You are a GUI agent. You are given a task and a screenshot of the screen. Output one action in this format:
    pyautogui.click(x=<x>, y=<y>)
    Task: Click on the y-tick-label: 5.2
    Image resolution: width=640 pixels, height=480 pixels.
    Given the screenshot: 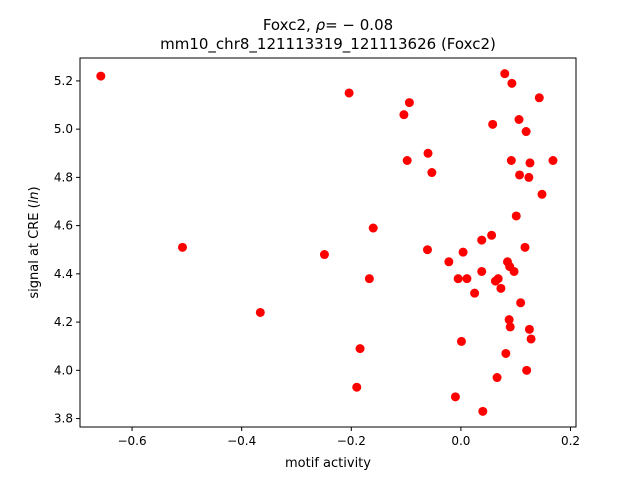 What is the action you would take?
    pyautogui.click(x=63, y=81)
    